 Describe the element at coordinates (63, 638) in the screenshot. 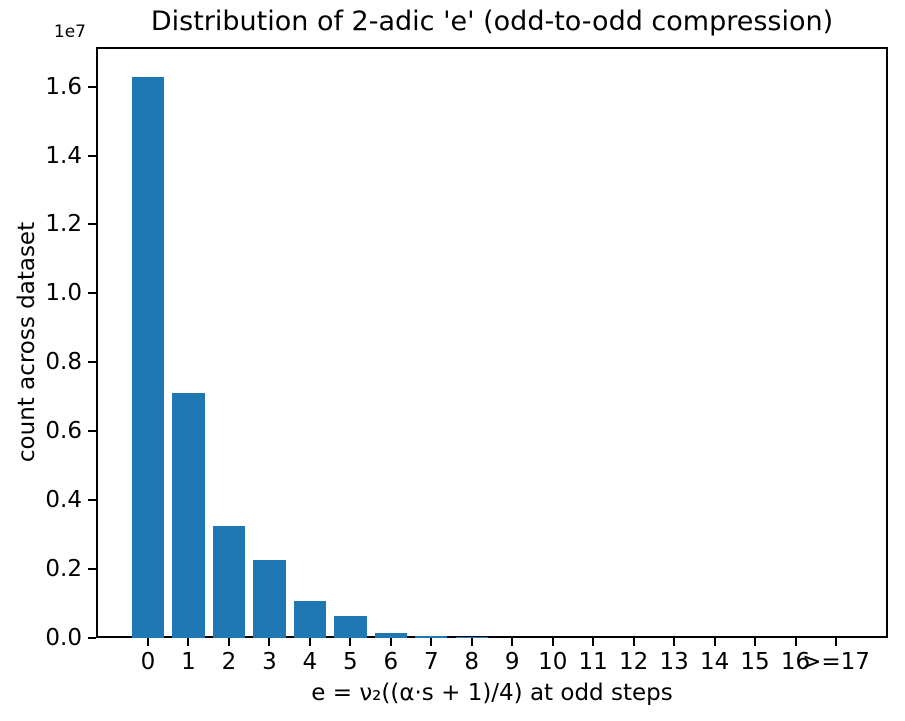

I see `y-tick-label: 0.0` at that location.